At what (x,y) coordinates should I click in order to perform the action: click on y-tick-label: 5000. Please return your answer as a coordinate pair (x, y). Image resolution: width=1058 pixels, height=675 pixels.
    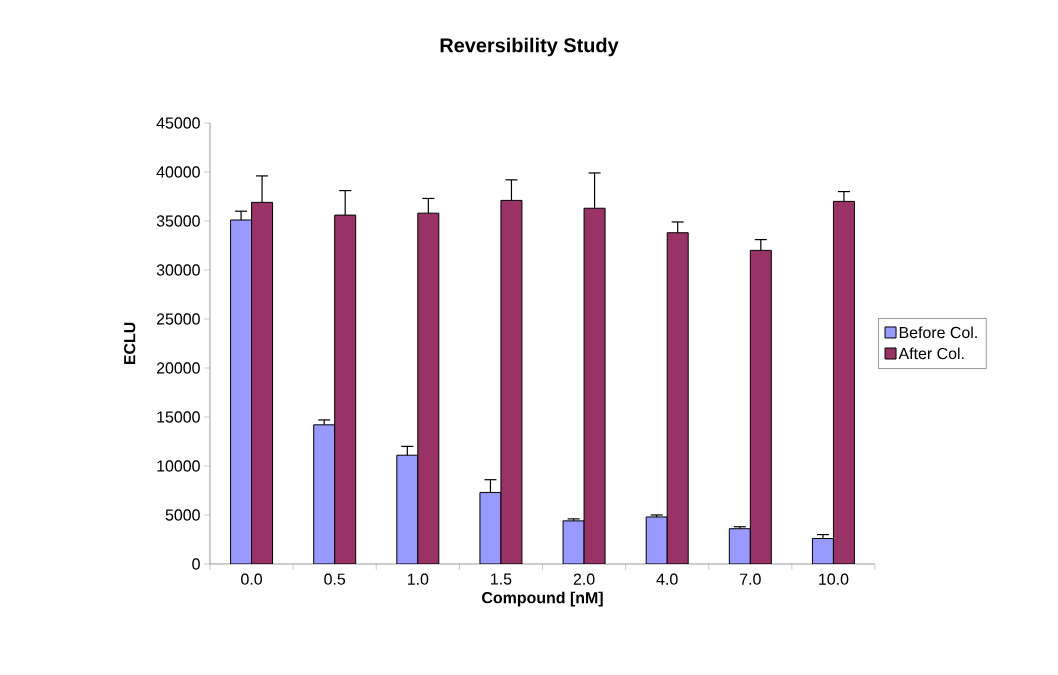
    Looking at the image, I should click on (182, 515).